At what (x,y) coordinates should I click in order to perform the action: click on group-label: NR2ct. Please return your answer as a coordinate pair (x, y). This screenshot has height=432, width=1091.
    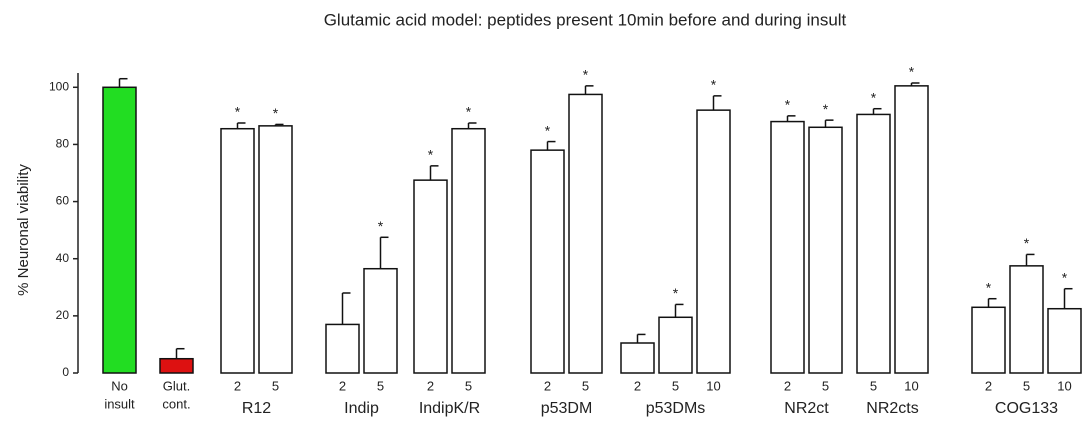
    Looking at the image, I should click on (806, 408).